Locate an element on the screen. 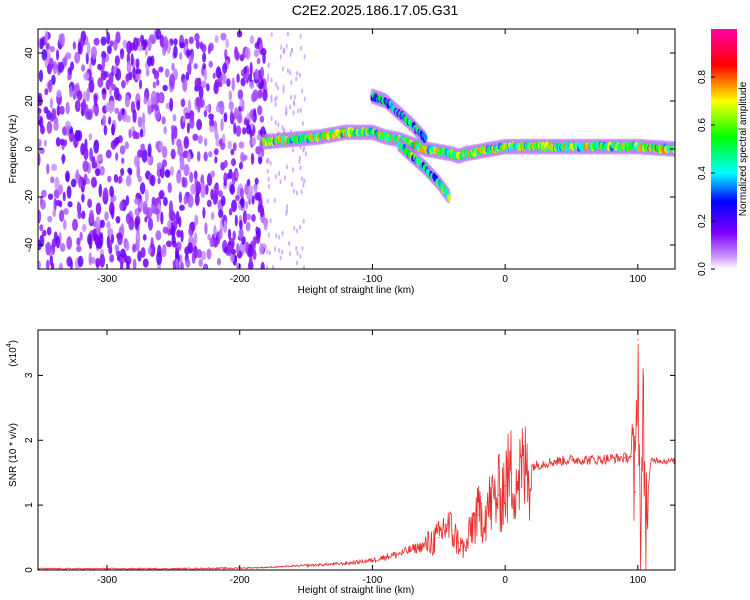 The width and height of the screenshot is (750, 600). x-tick-label: 100 is located at coordinates (637, 580).